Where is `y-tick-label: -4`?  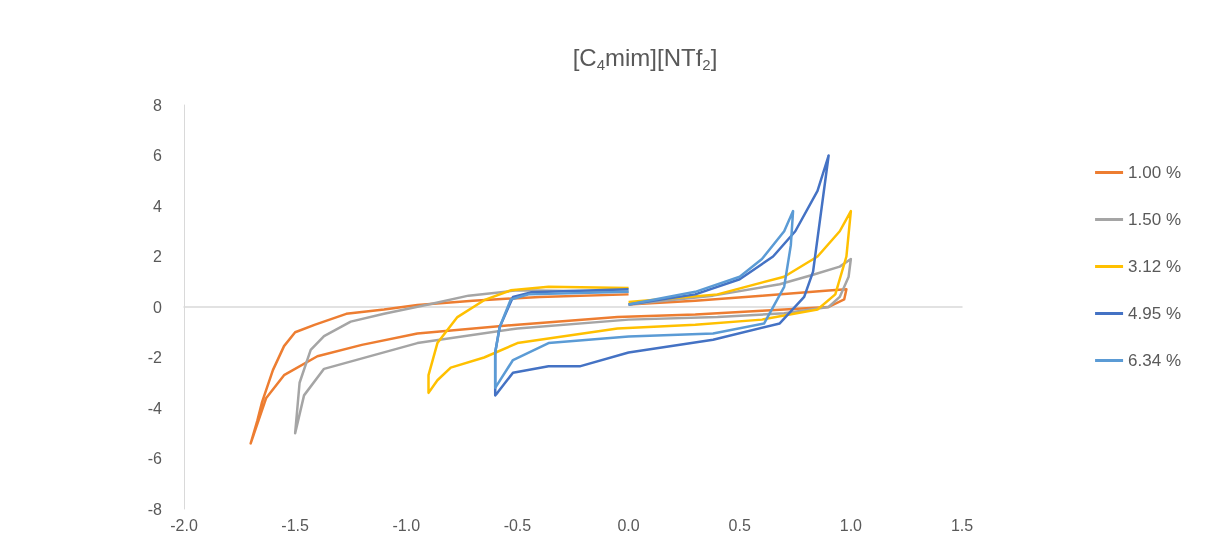 y-tick-label: -4 is located at coordinates (155, 408).